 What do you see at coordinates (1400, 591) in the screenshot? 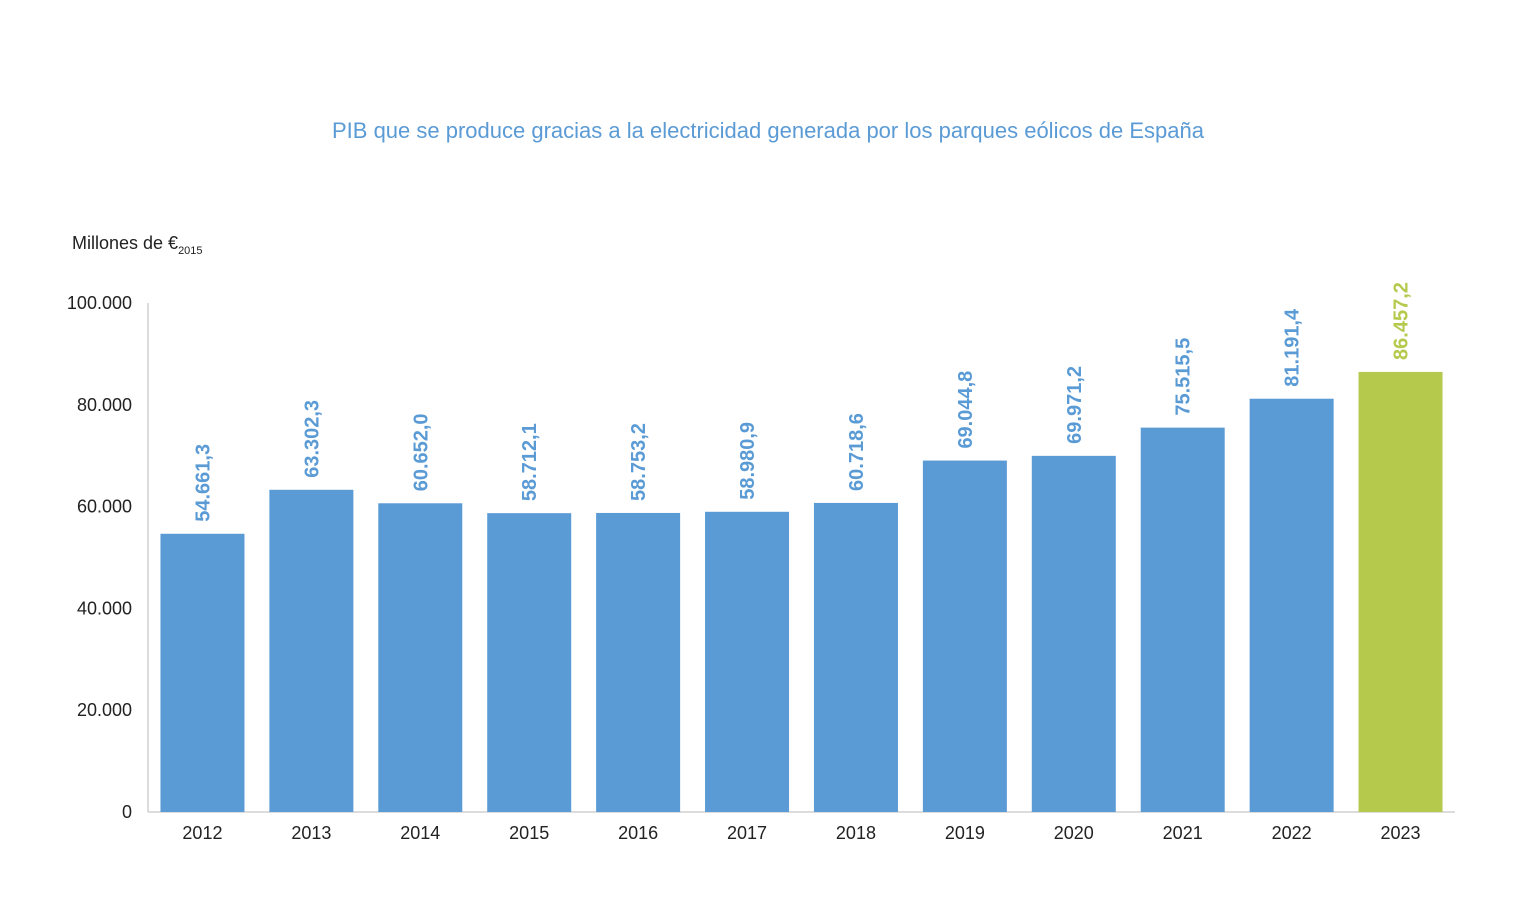
I see `bar-2023` at bounding box center [1400, 591].